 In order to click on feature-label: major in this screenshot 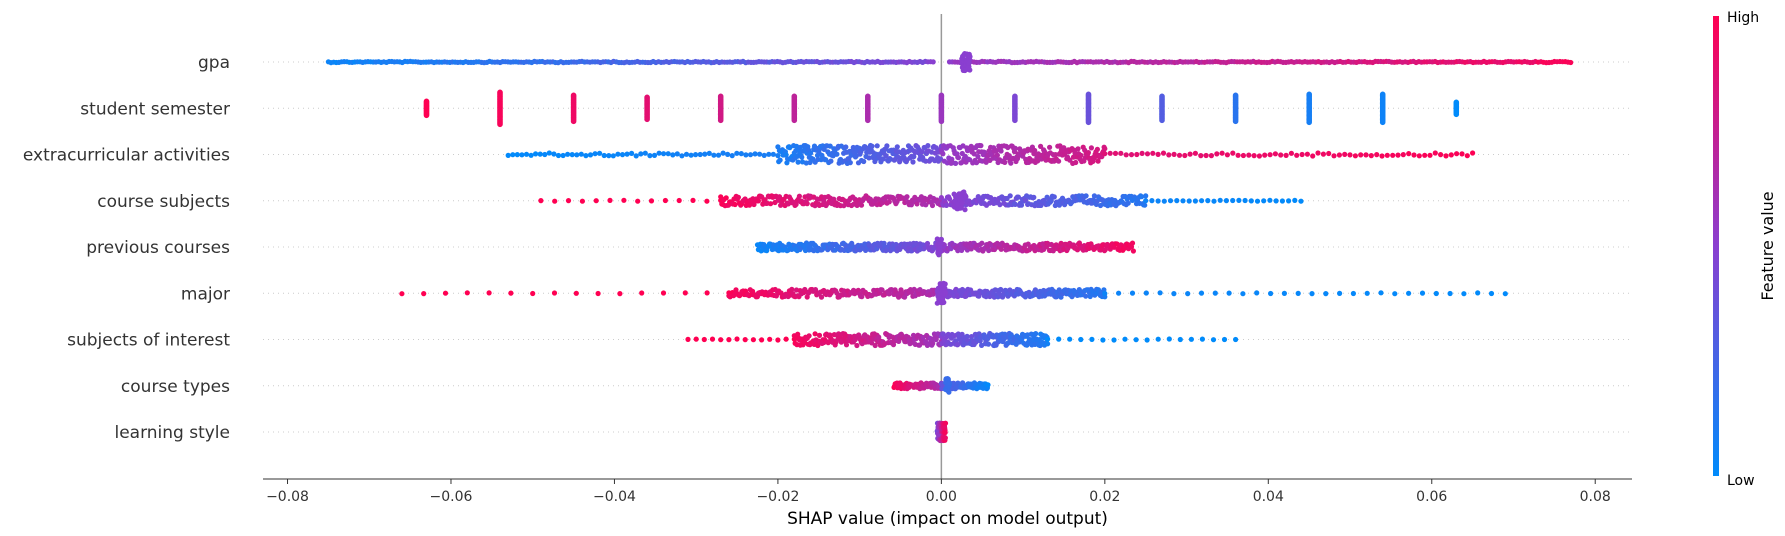, I will do `click(205, 294)`.